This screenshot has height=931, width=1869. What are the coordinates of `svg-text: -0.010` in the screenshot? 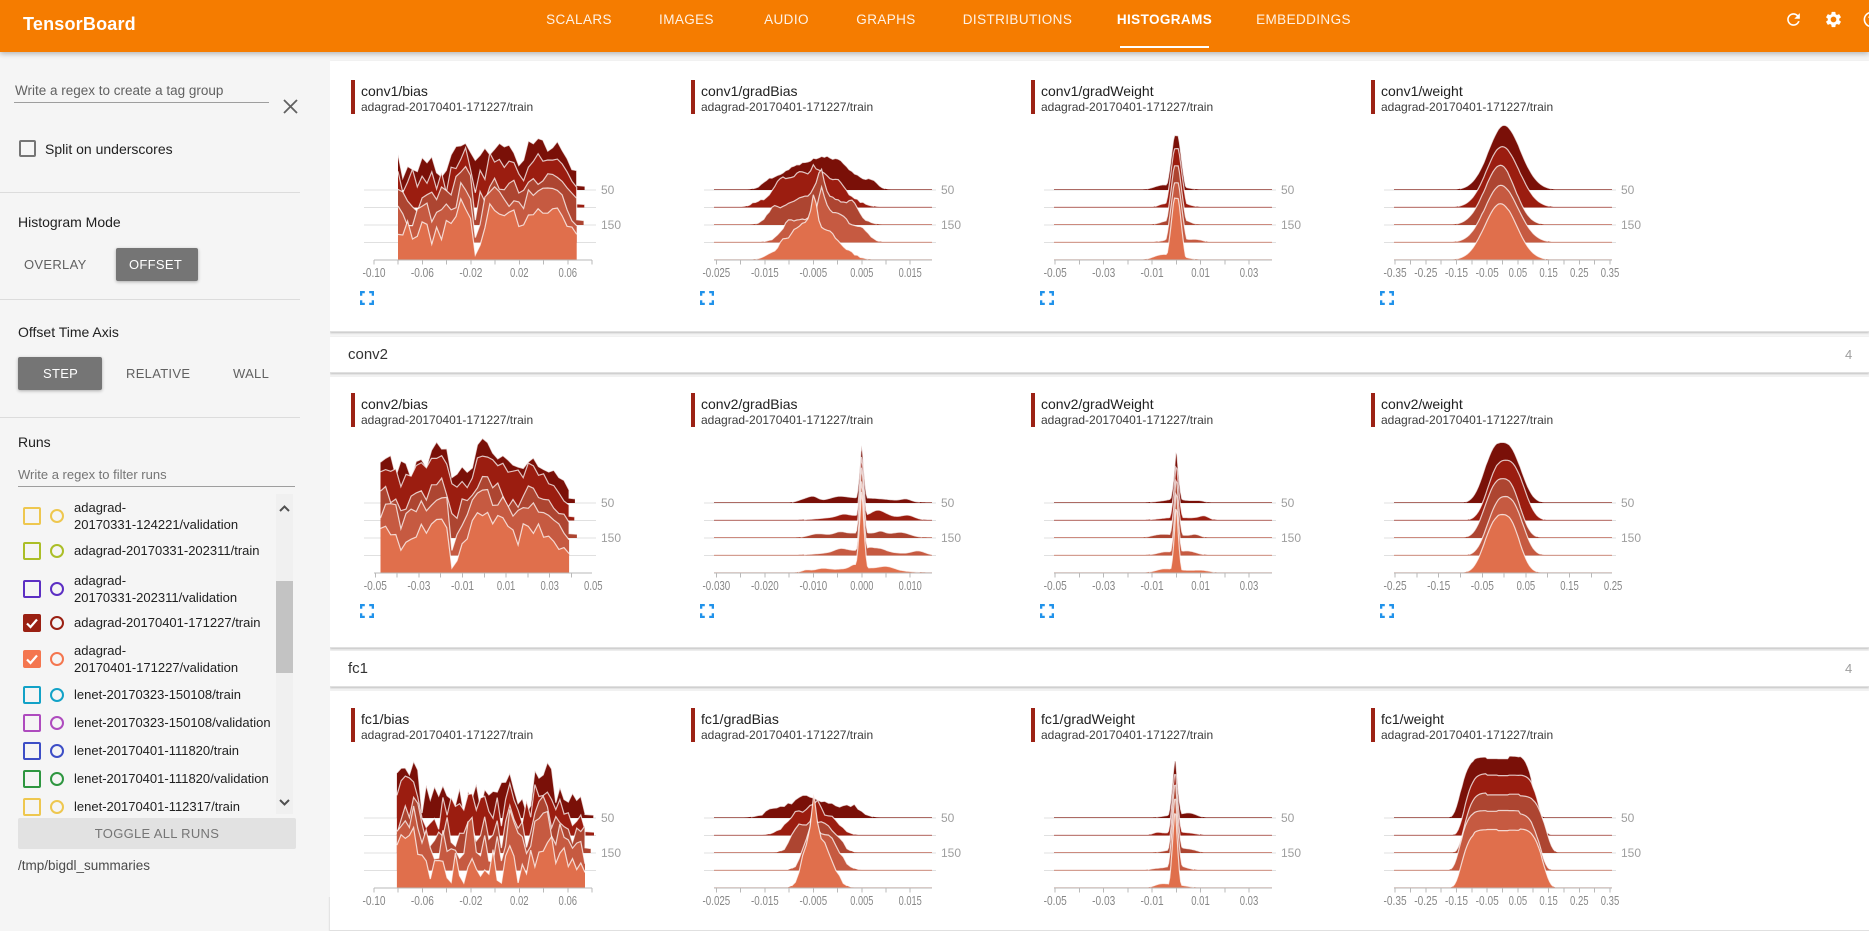 It's located at (813, 586).